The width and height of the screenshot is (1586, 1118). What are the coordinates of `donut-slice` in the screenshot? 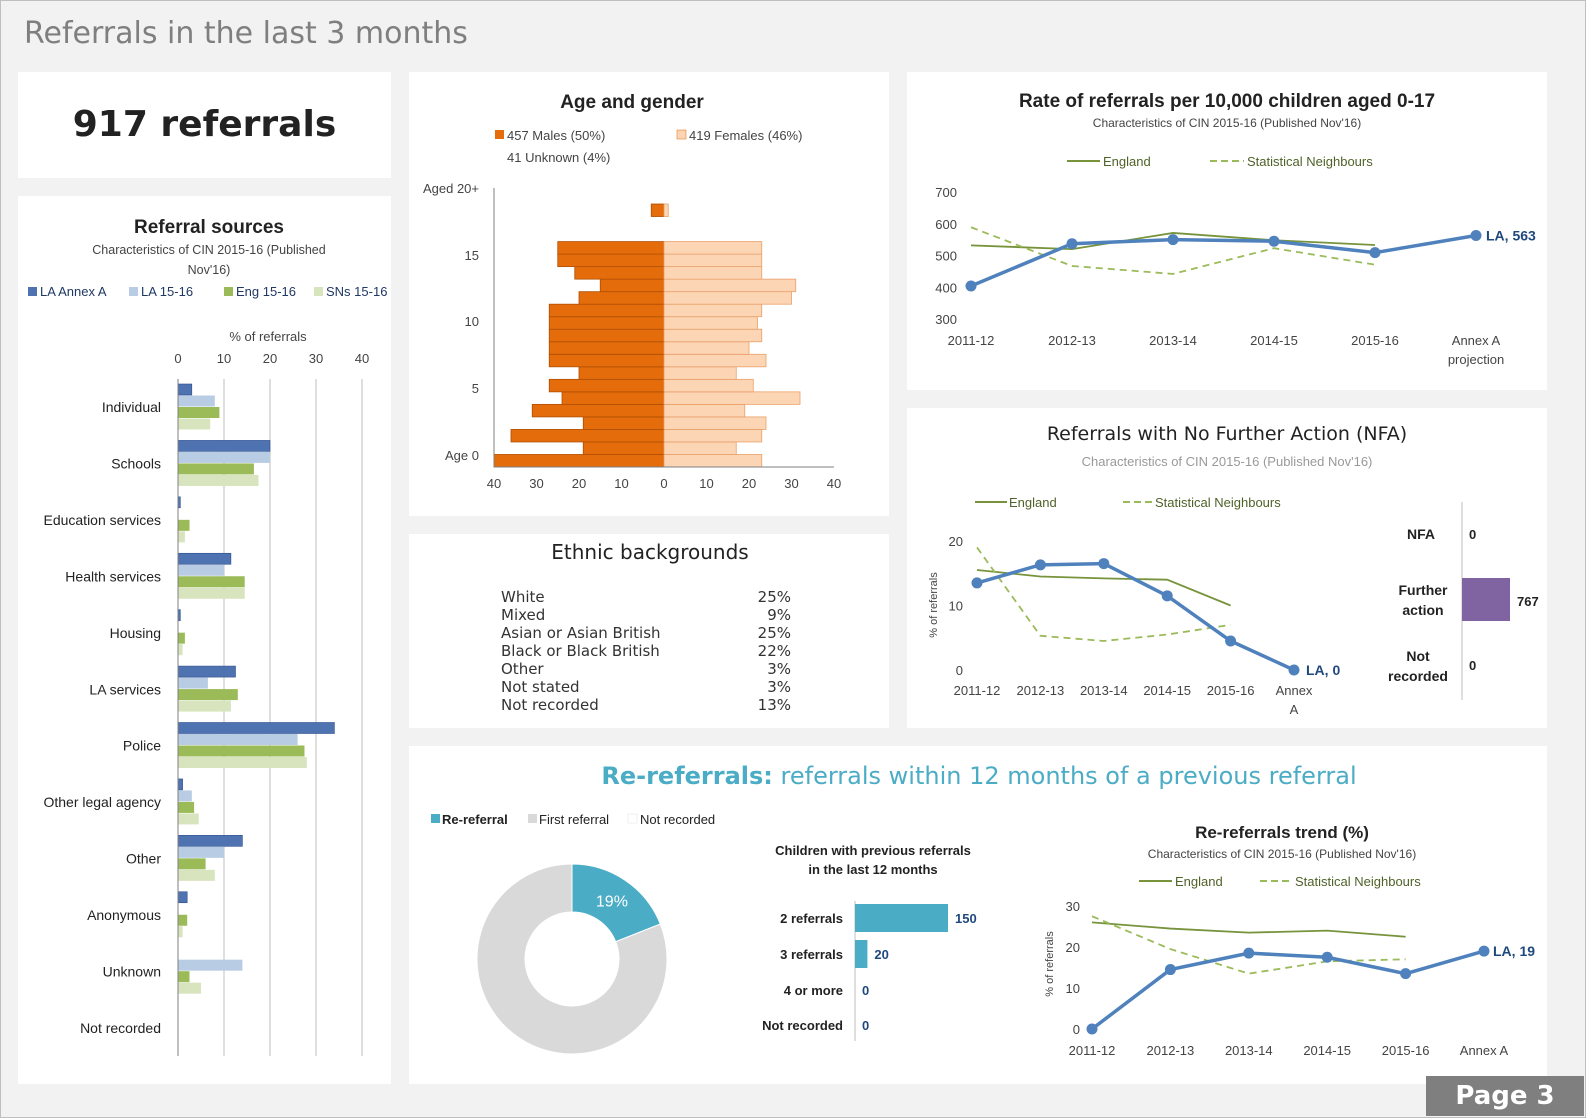 It's located at (572, 959).